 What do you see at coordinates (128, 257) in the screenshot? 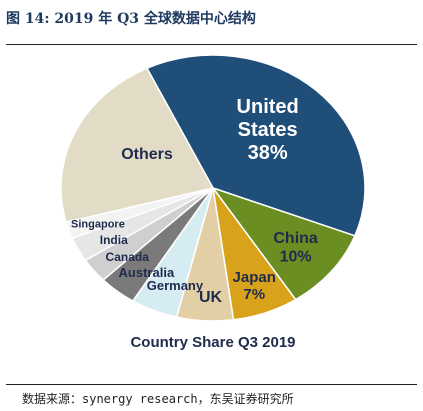
I see `label-canada: Canada` at bounding box center [128, 257].